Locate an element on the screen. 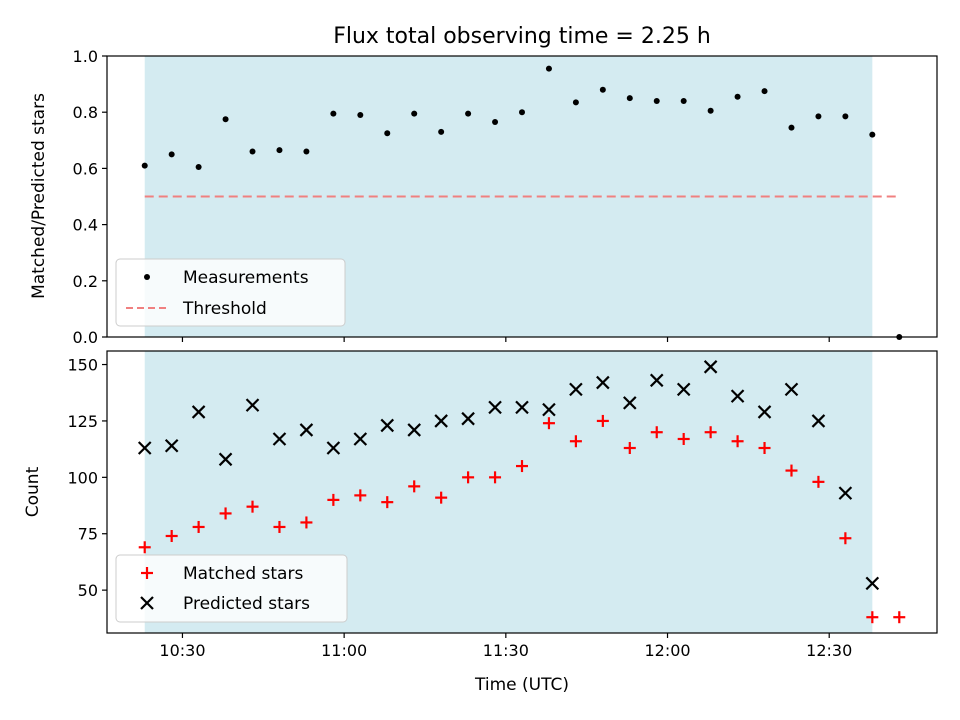 This screenshot has width=960, height=720. bottom-y-tick-label: 75 is located at coordinates (88, 534).